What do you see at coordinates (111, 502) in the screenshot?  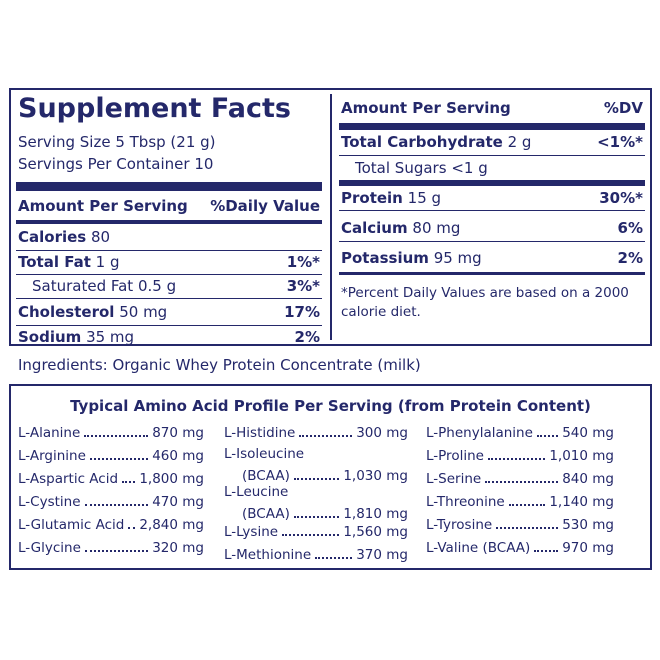 I see `amino-row: L-Cystine 470 mg` at bounding box center [111, 502].